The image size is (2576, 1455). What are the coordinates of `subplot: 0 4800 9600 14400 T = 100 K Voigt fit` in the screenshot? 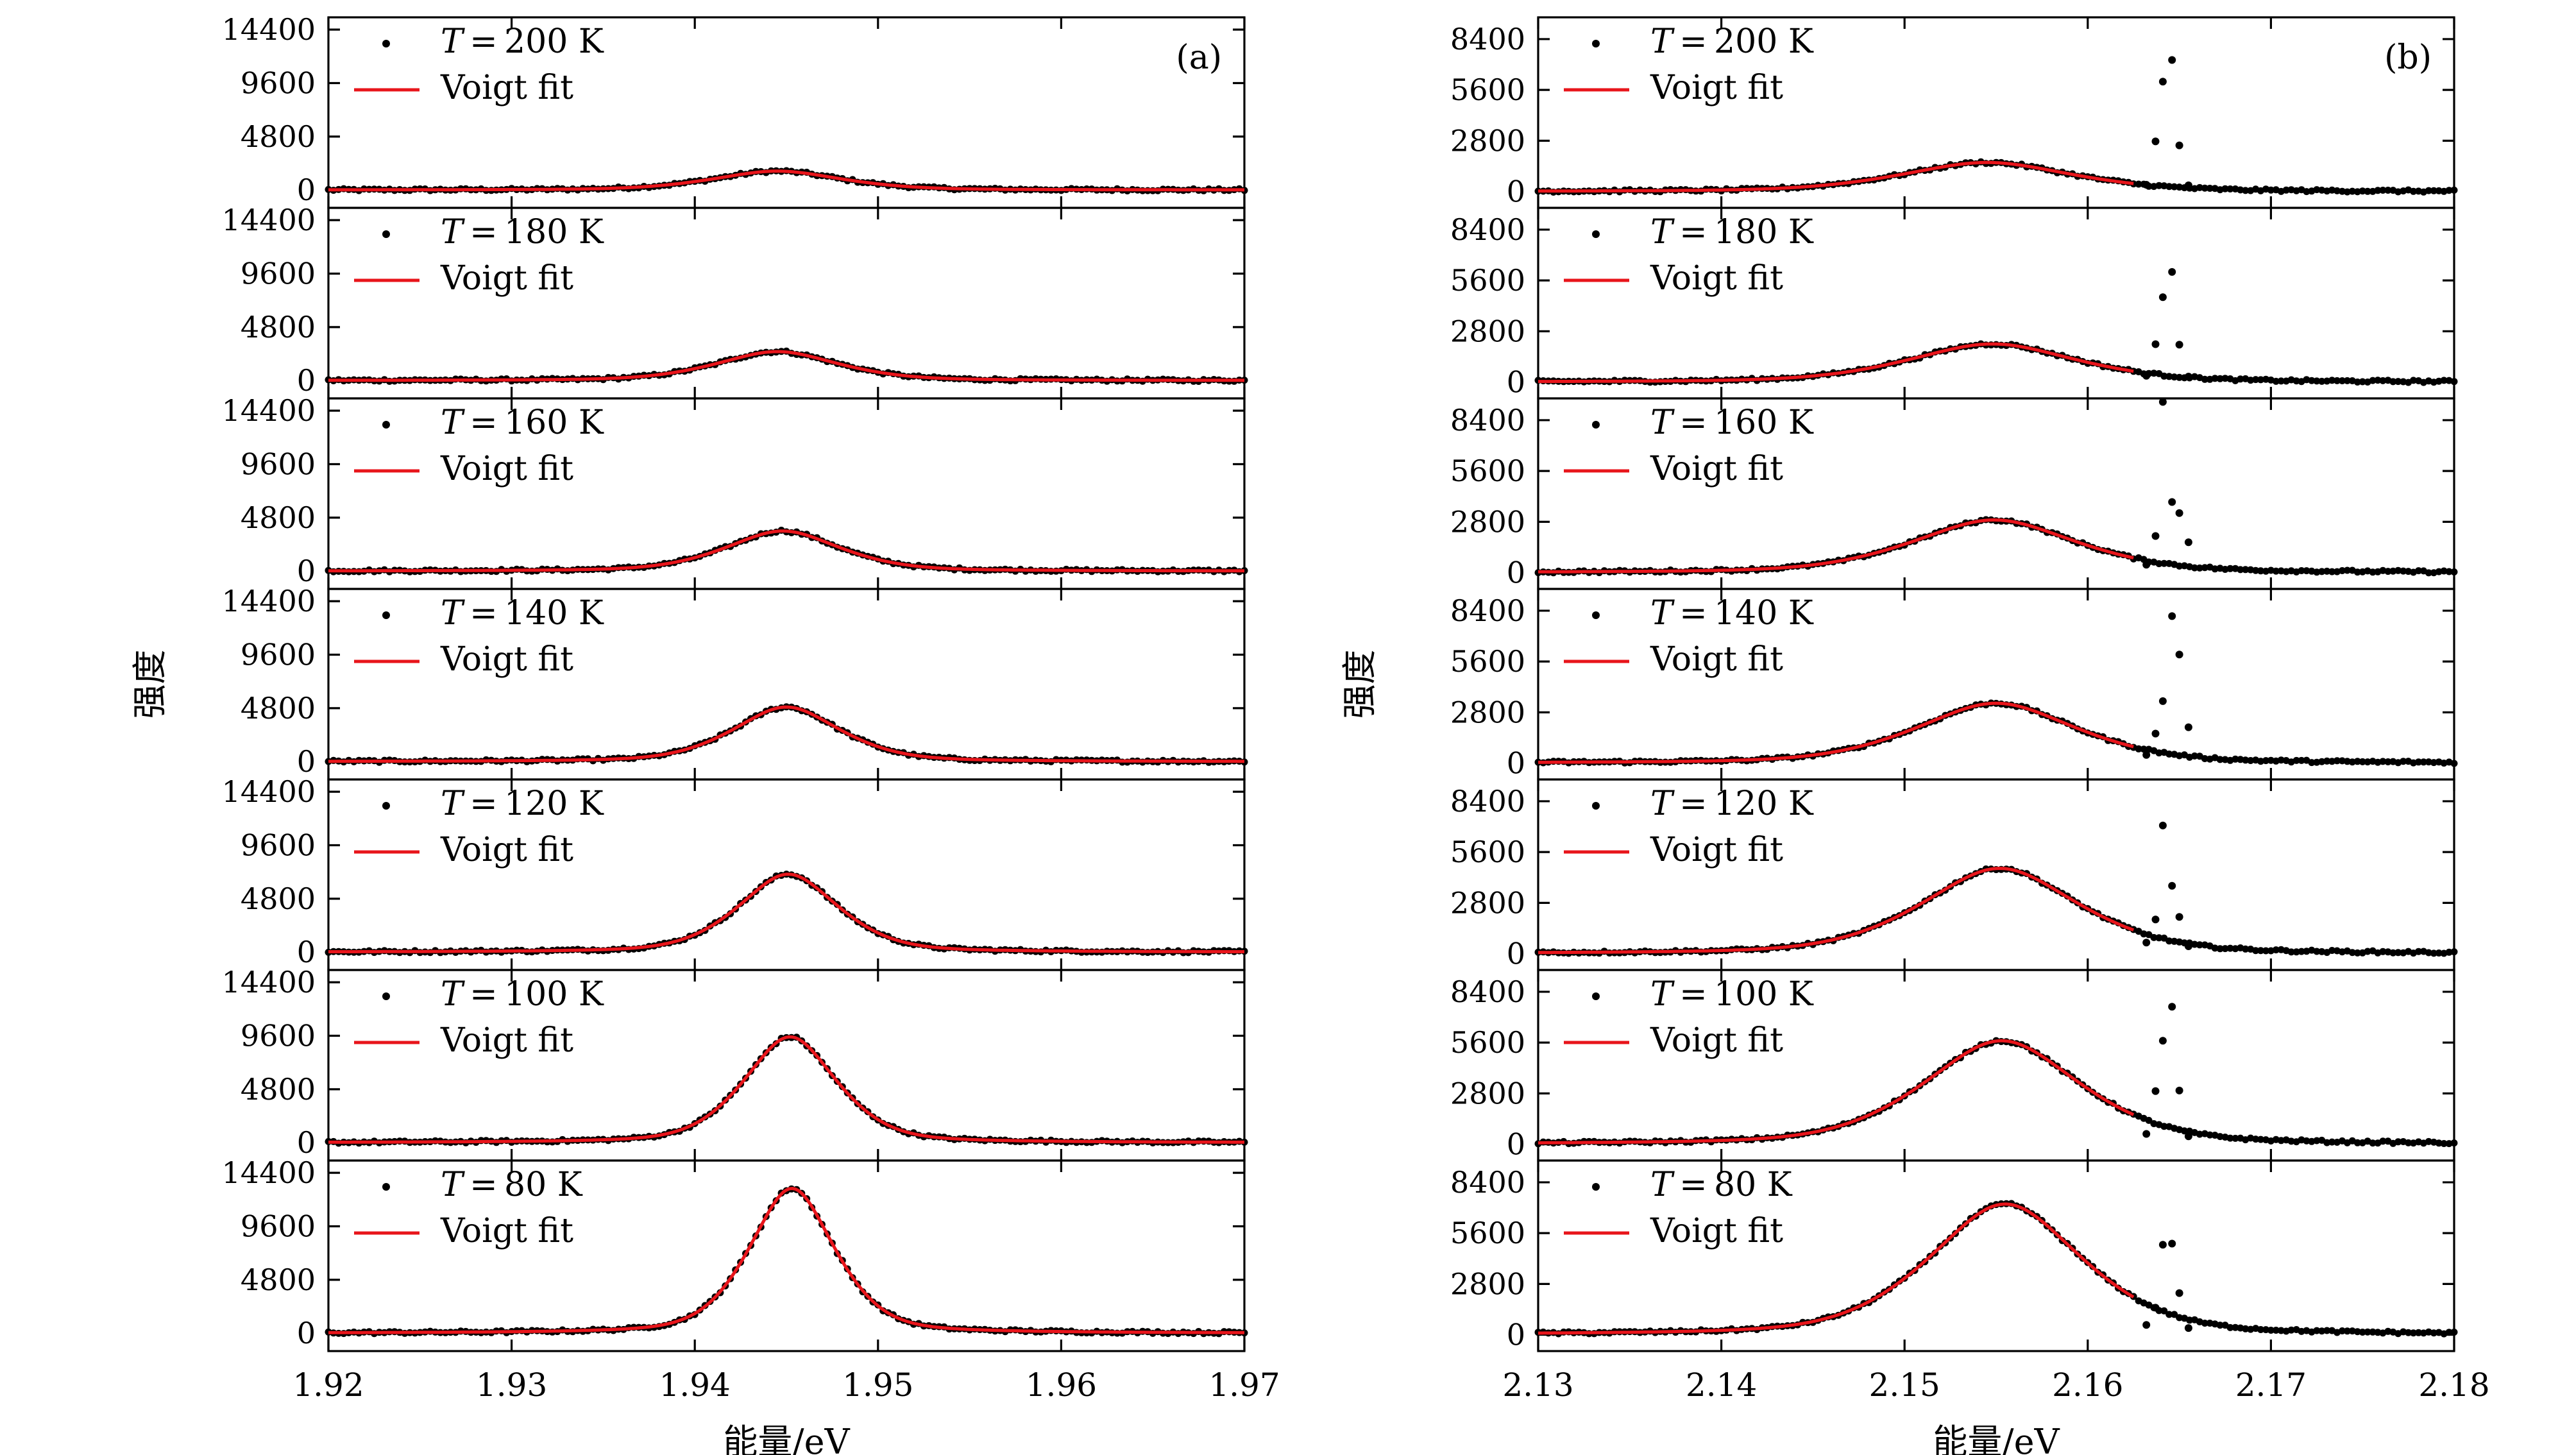 It's located at (735, 1063).